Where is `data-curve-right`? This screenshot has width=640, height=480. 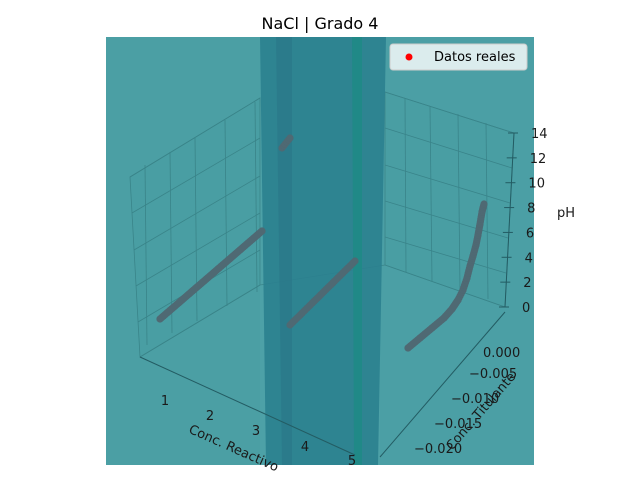 data-curve-right is located at coordinates (433, 324).